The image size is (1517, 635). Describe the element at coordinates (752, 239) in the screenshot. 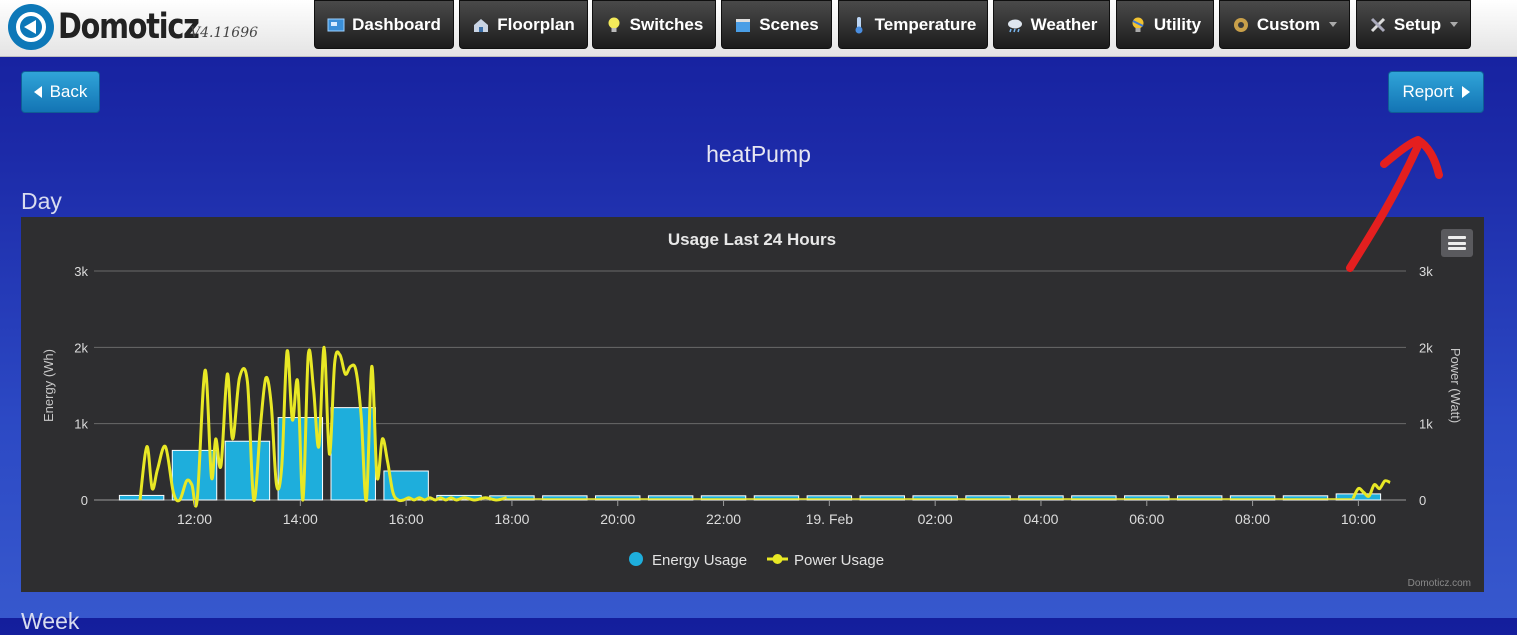

I see `chart-title: Usage Last 24 Hours` at that location.